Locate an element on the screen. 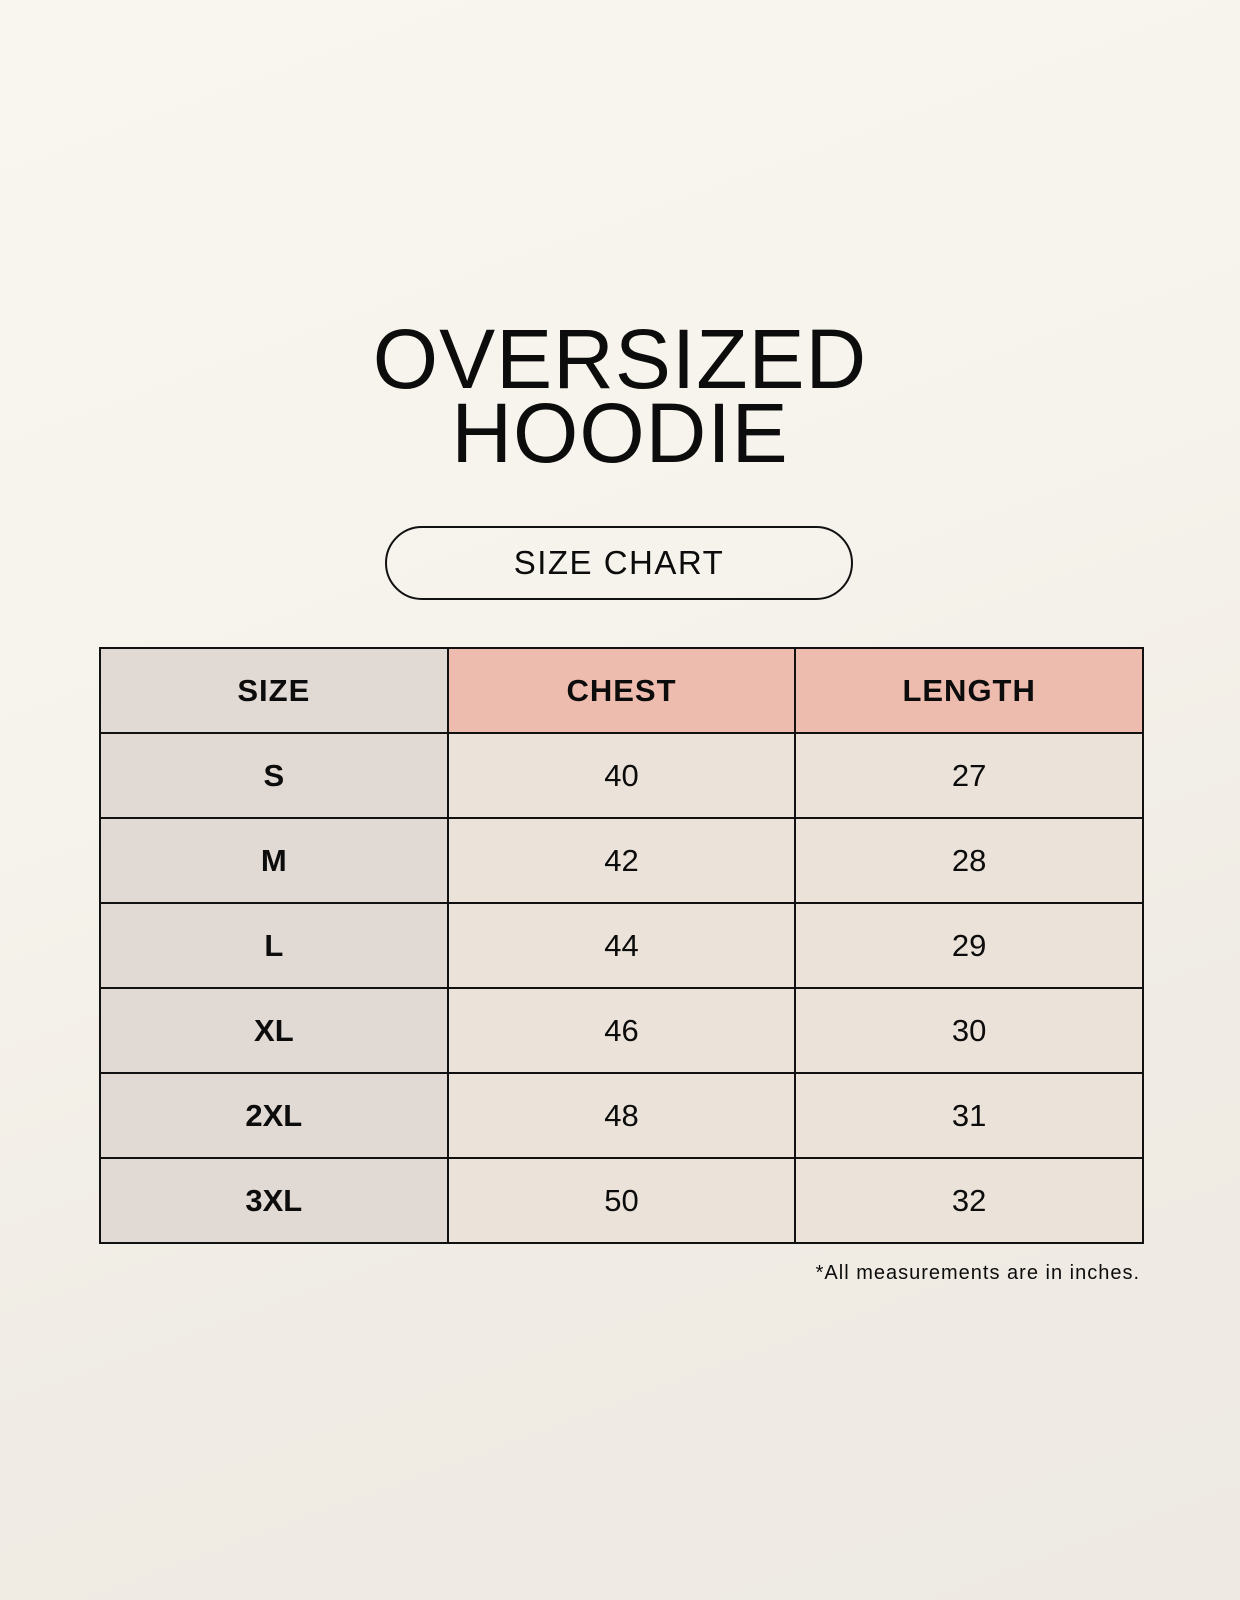 Image resolution: width=1240 pixels, height=1600 pixels. header-length: LENGTH is located at coordinates (969, 690).